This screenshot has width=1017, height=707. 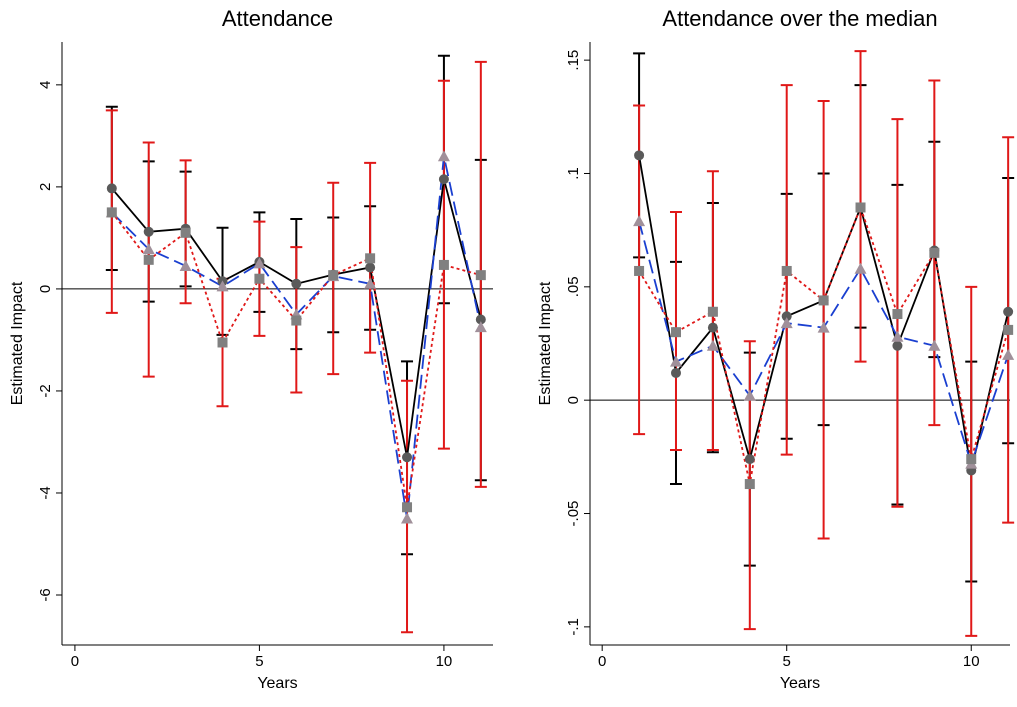 What do you see at coordinates (45, 594) in the screenshot?
I see `y-tick-label: -6` at bounding box center [45, 594].